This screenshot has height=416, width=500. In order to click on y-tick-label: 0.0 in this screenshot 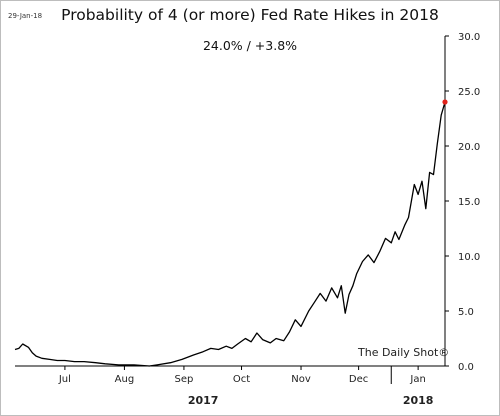, I will do `click(466, 367)`.